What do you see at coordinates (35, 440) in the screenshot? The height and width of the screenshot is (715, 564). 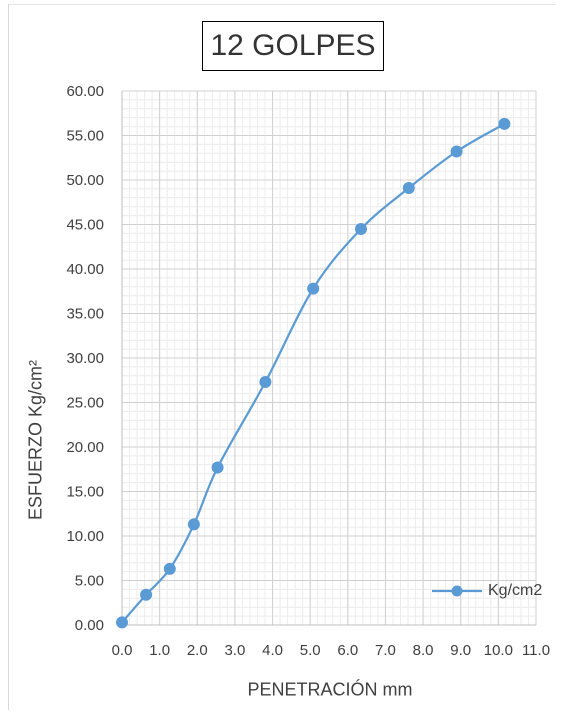 I see `y-axis-title: ESFUERZO Kg/cm²` at bounding box center [35, 440].